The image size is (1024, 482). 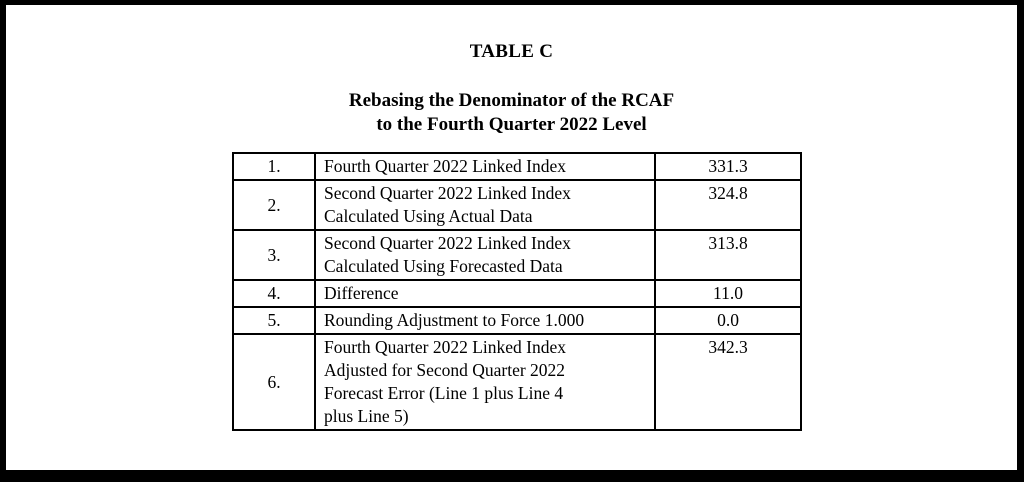 I want to click on table-title: TABLE C, so click(x=511, y=51).